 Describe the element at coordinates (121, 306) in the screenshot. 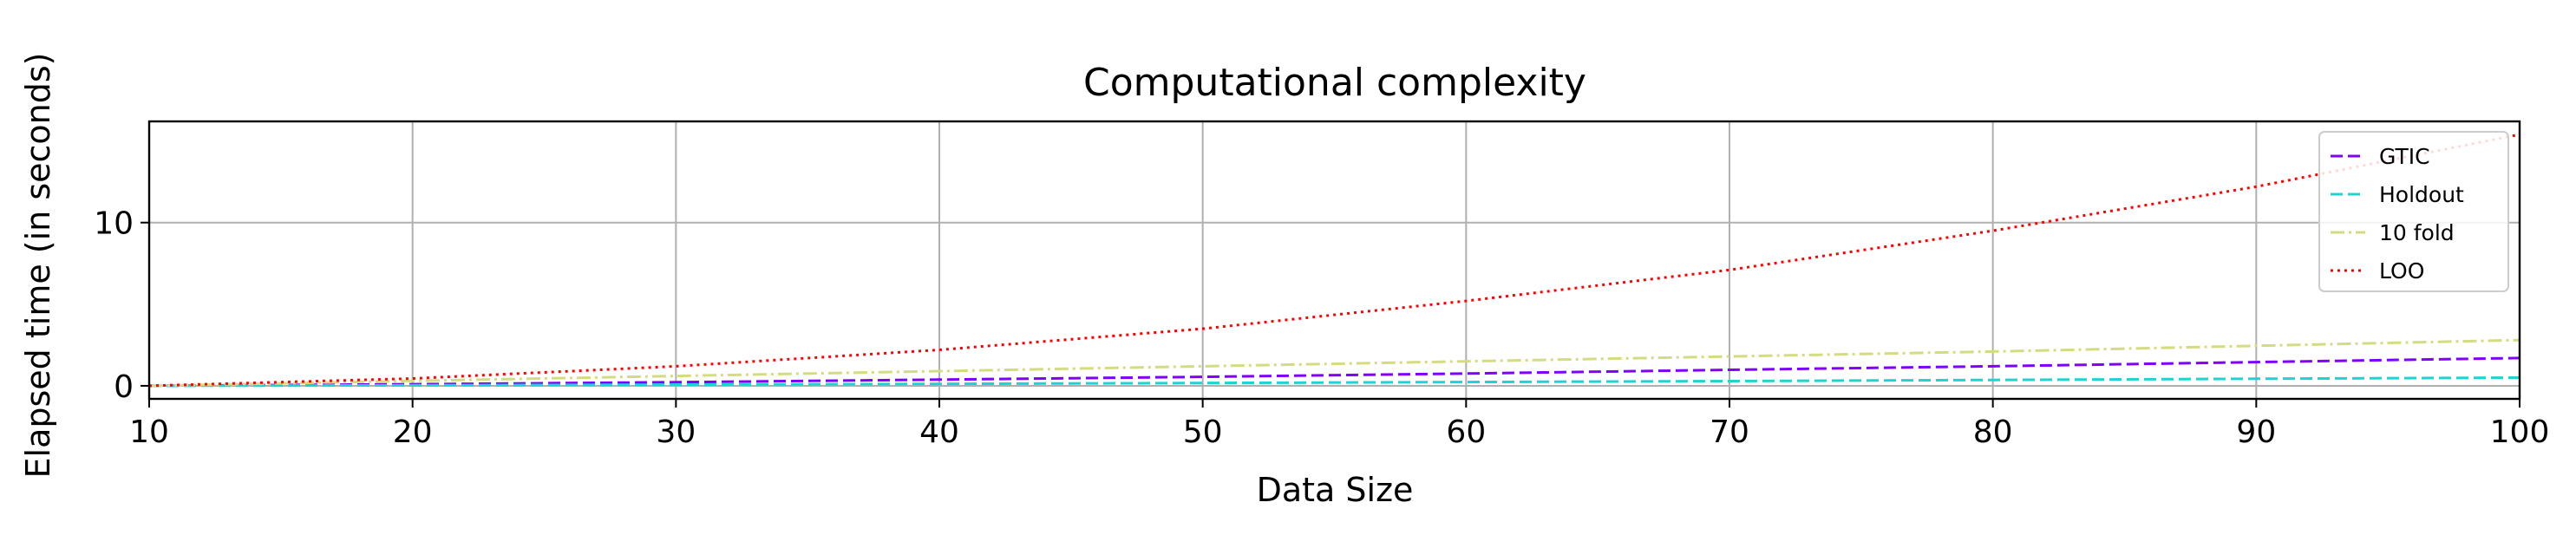

I see `y-axis-ticks: 0 10` at that location.